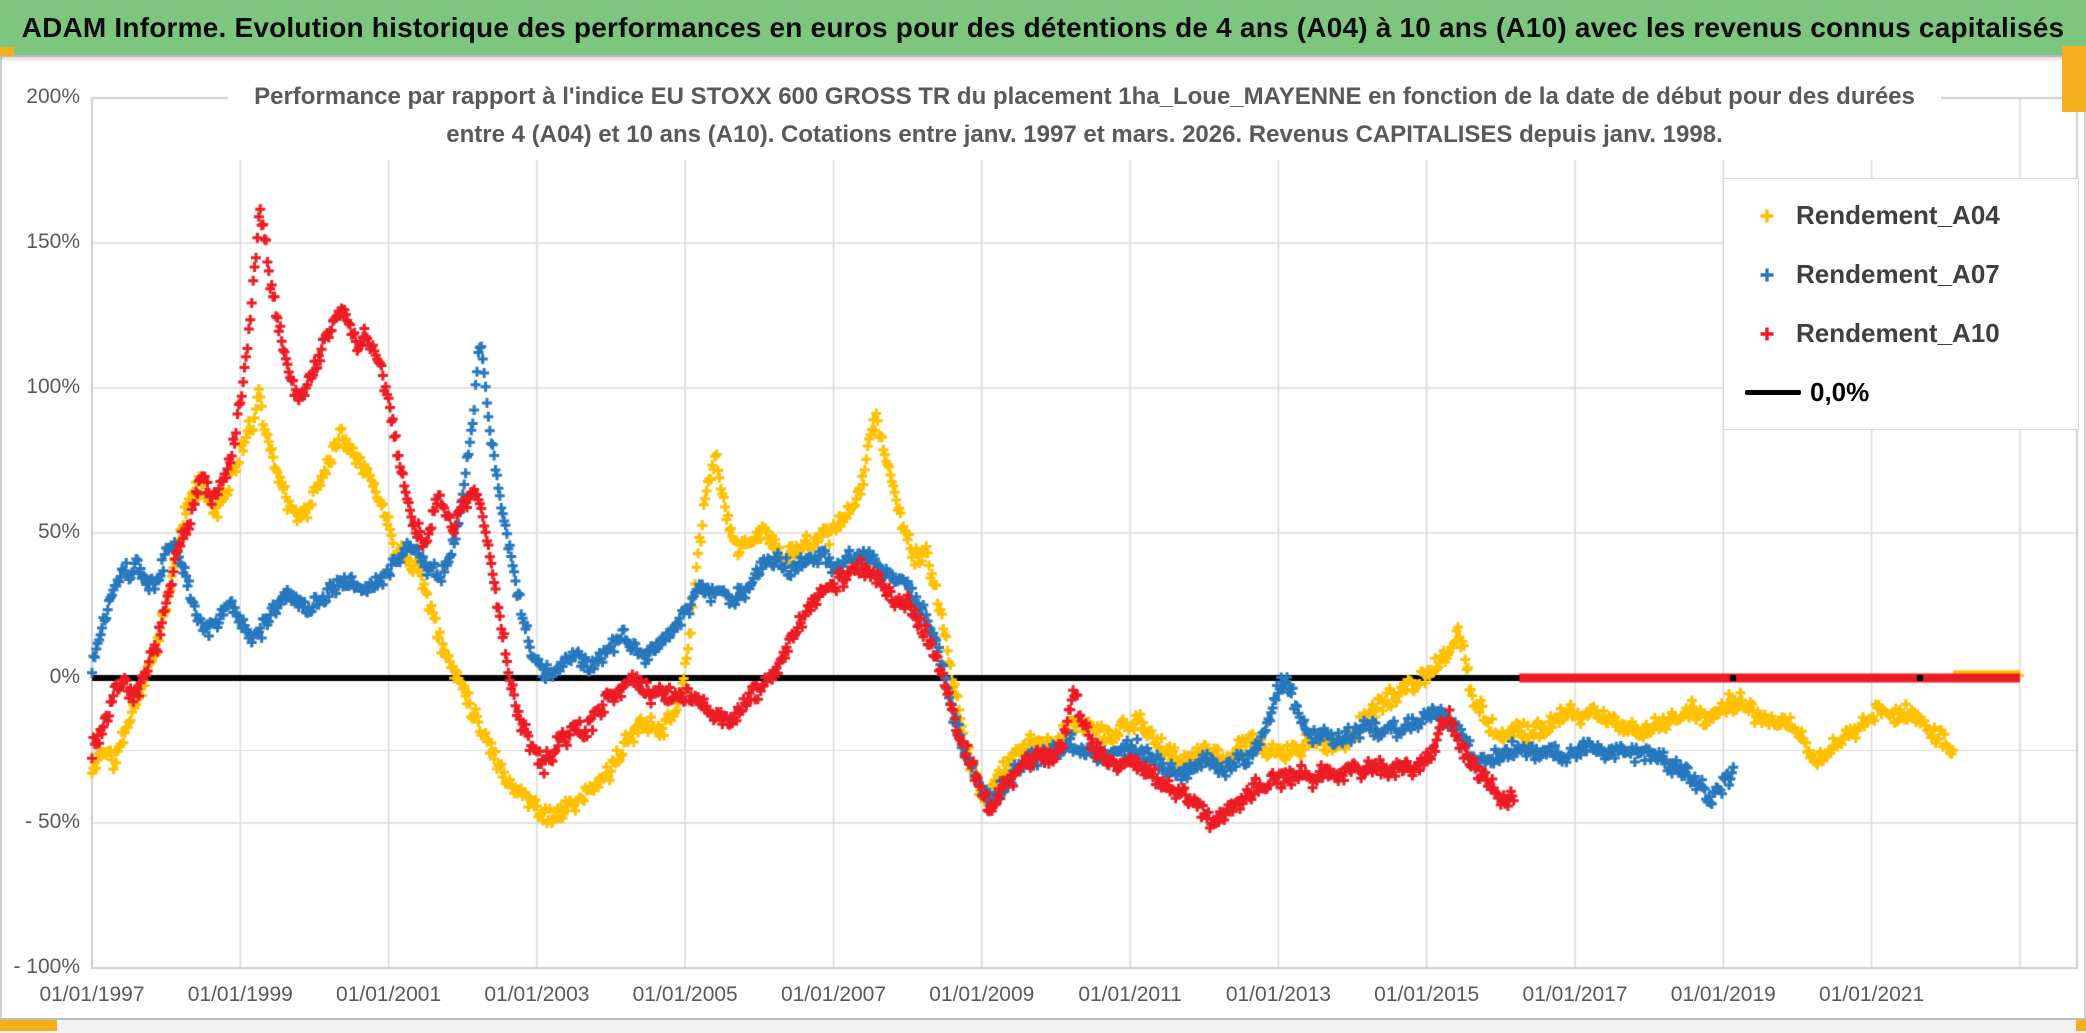 The image size is (2086, 1033). Describe the element at coordinates (92, 994) in the screenshot. I see `x-axis-label: 01/01/1997` at that location.